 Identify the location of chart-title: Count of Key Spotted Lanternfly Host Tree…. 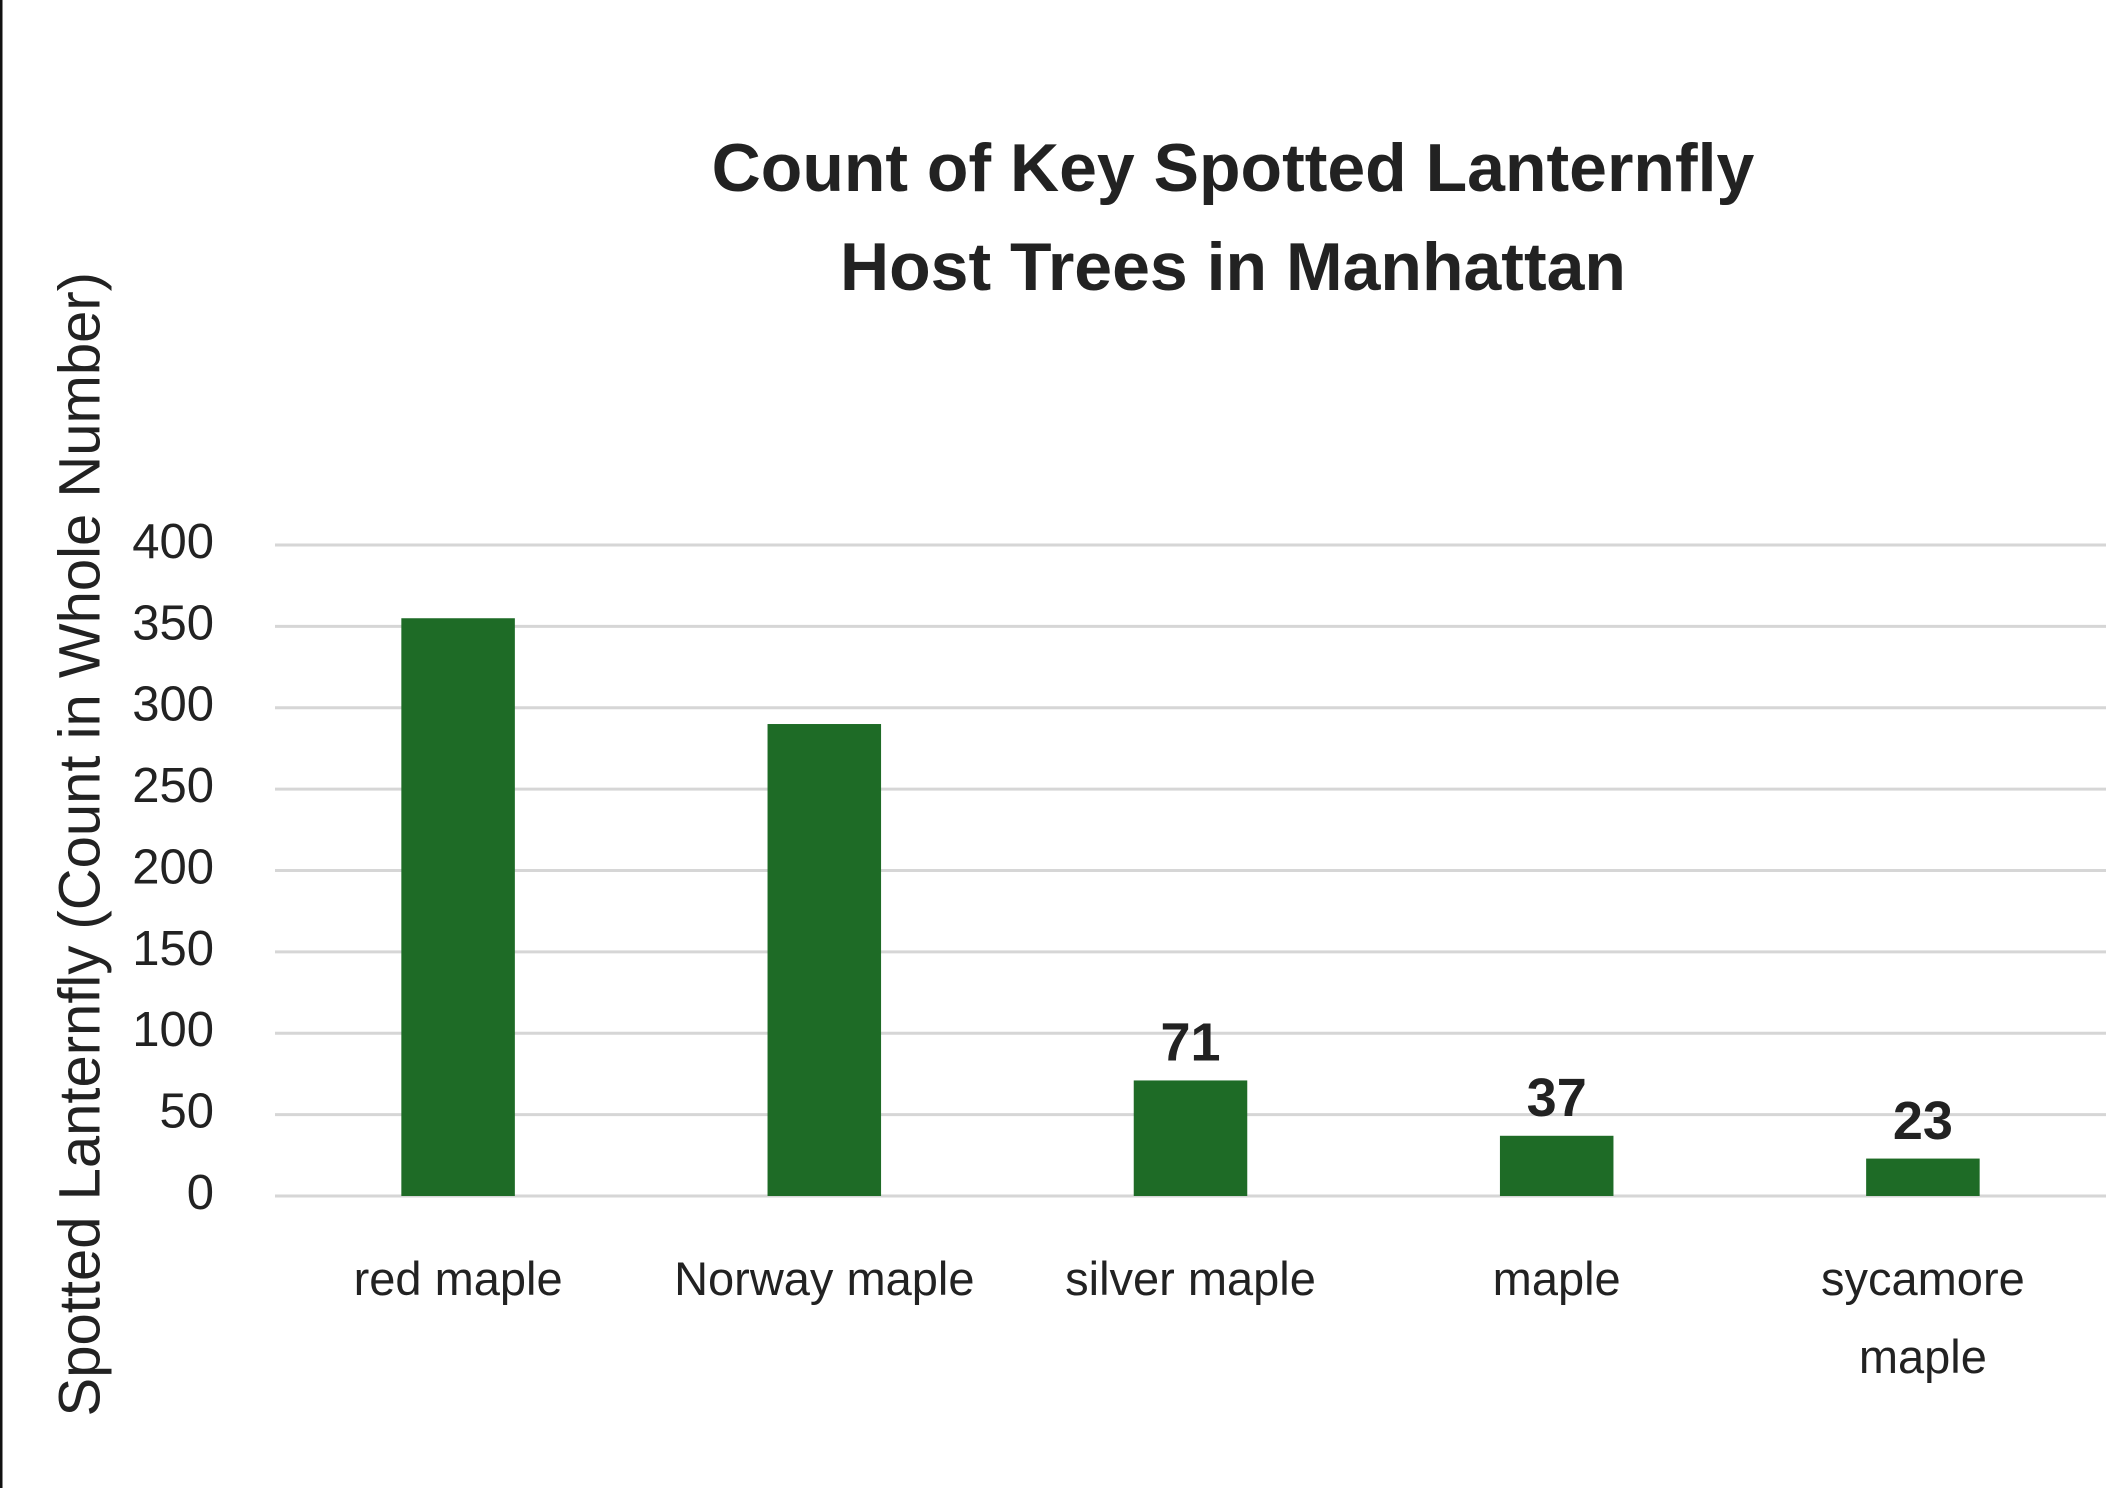
(1233, 217).